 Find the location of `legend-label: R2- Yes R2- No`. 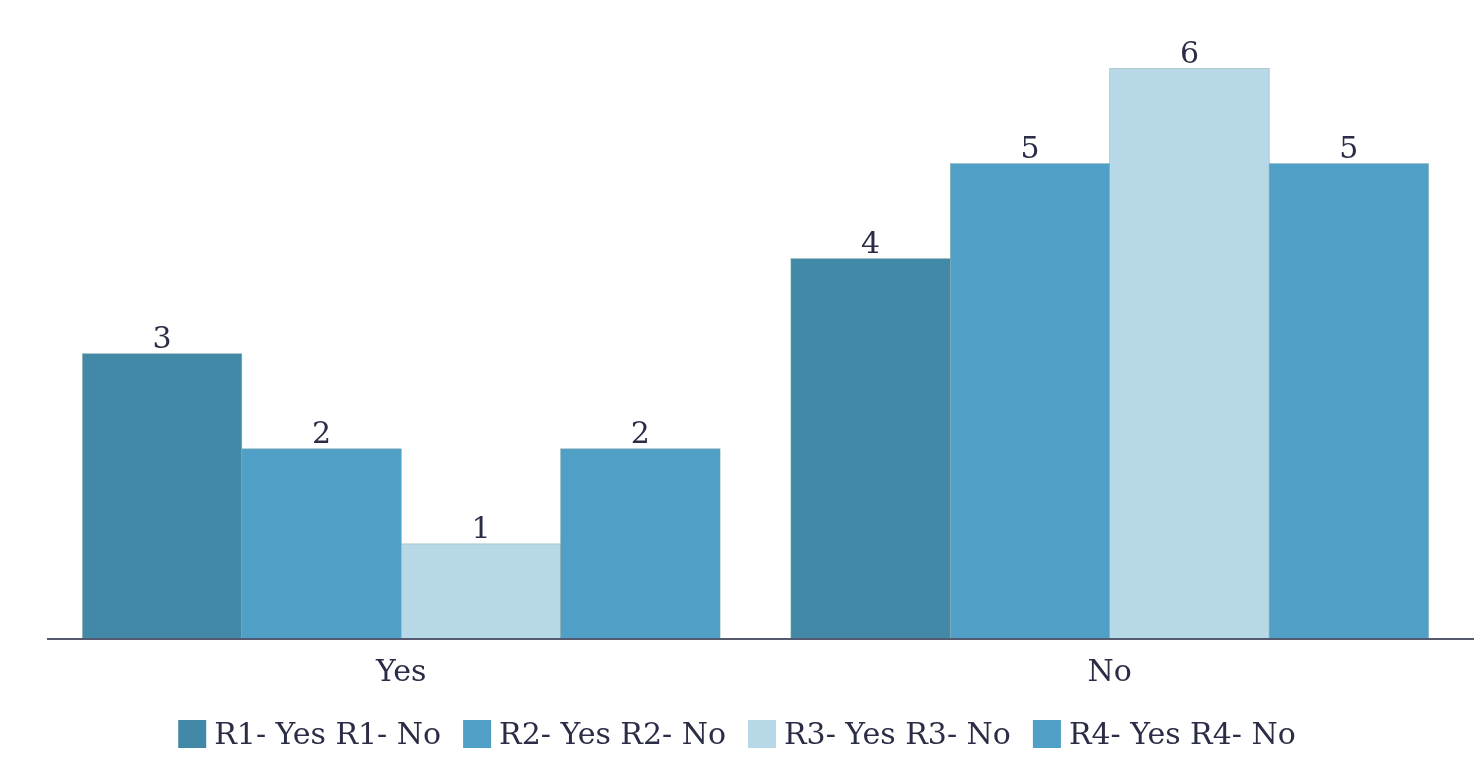

legend-label: R2- Yes R2- No is located at coordinates (612, 733).